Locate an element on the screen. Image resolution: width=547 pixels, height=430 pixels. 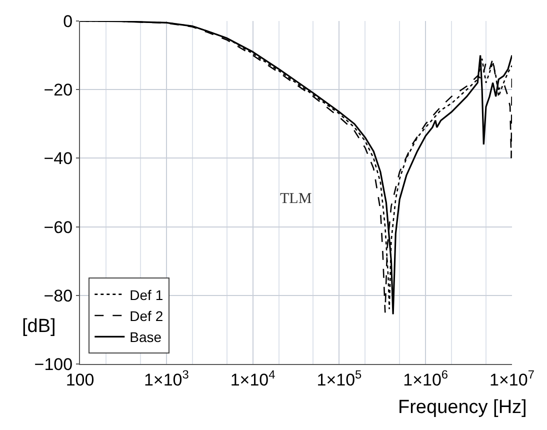
y-tick-label: 0 is located at coordinates (68, 21).